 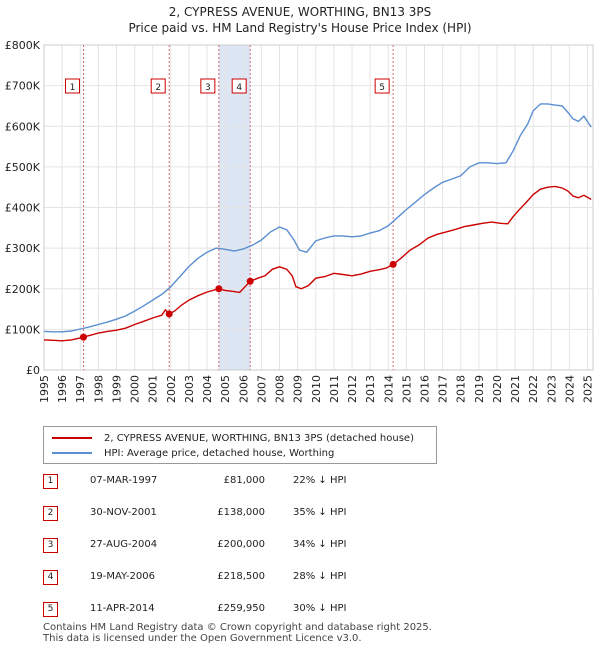 I want to click on row-number-badge: 3, so click(x=50, y=545).